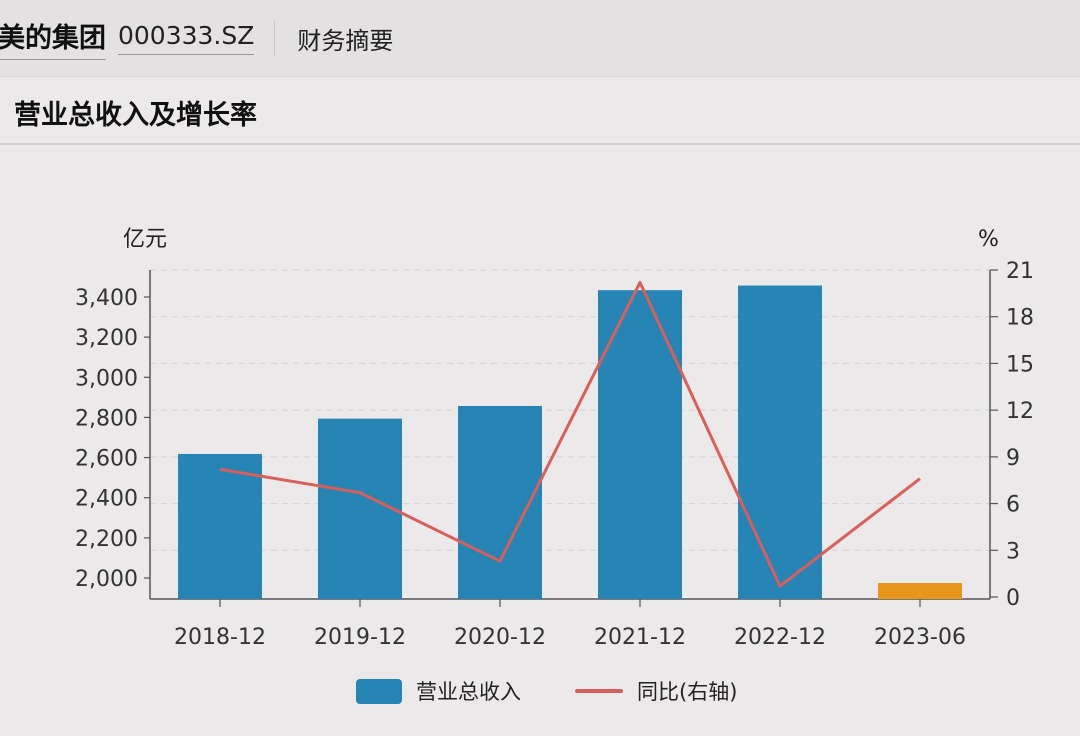 This screenshot has height=736, width=1080. Describe the element at coordinates (53, 38) in the screenshot. I see `company-name: 美的集团` at that location.